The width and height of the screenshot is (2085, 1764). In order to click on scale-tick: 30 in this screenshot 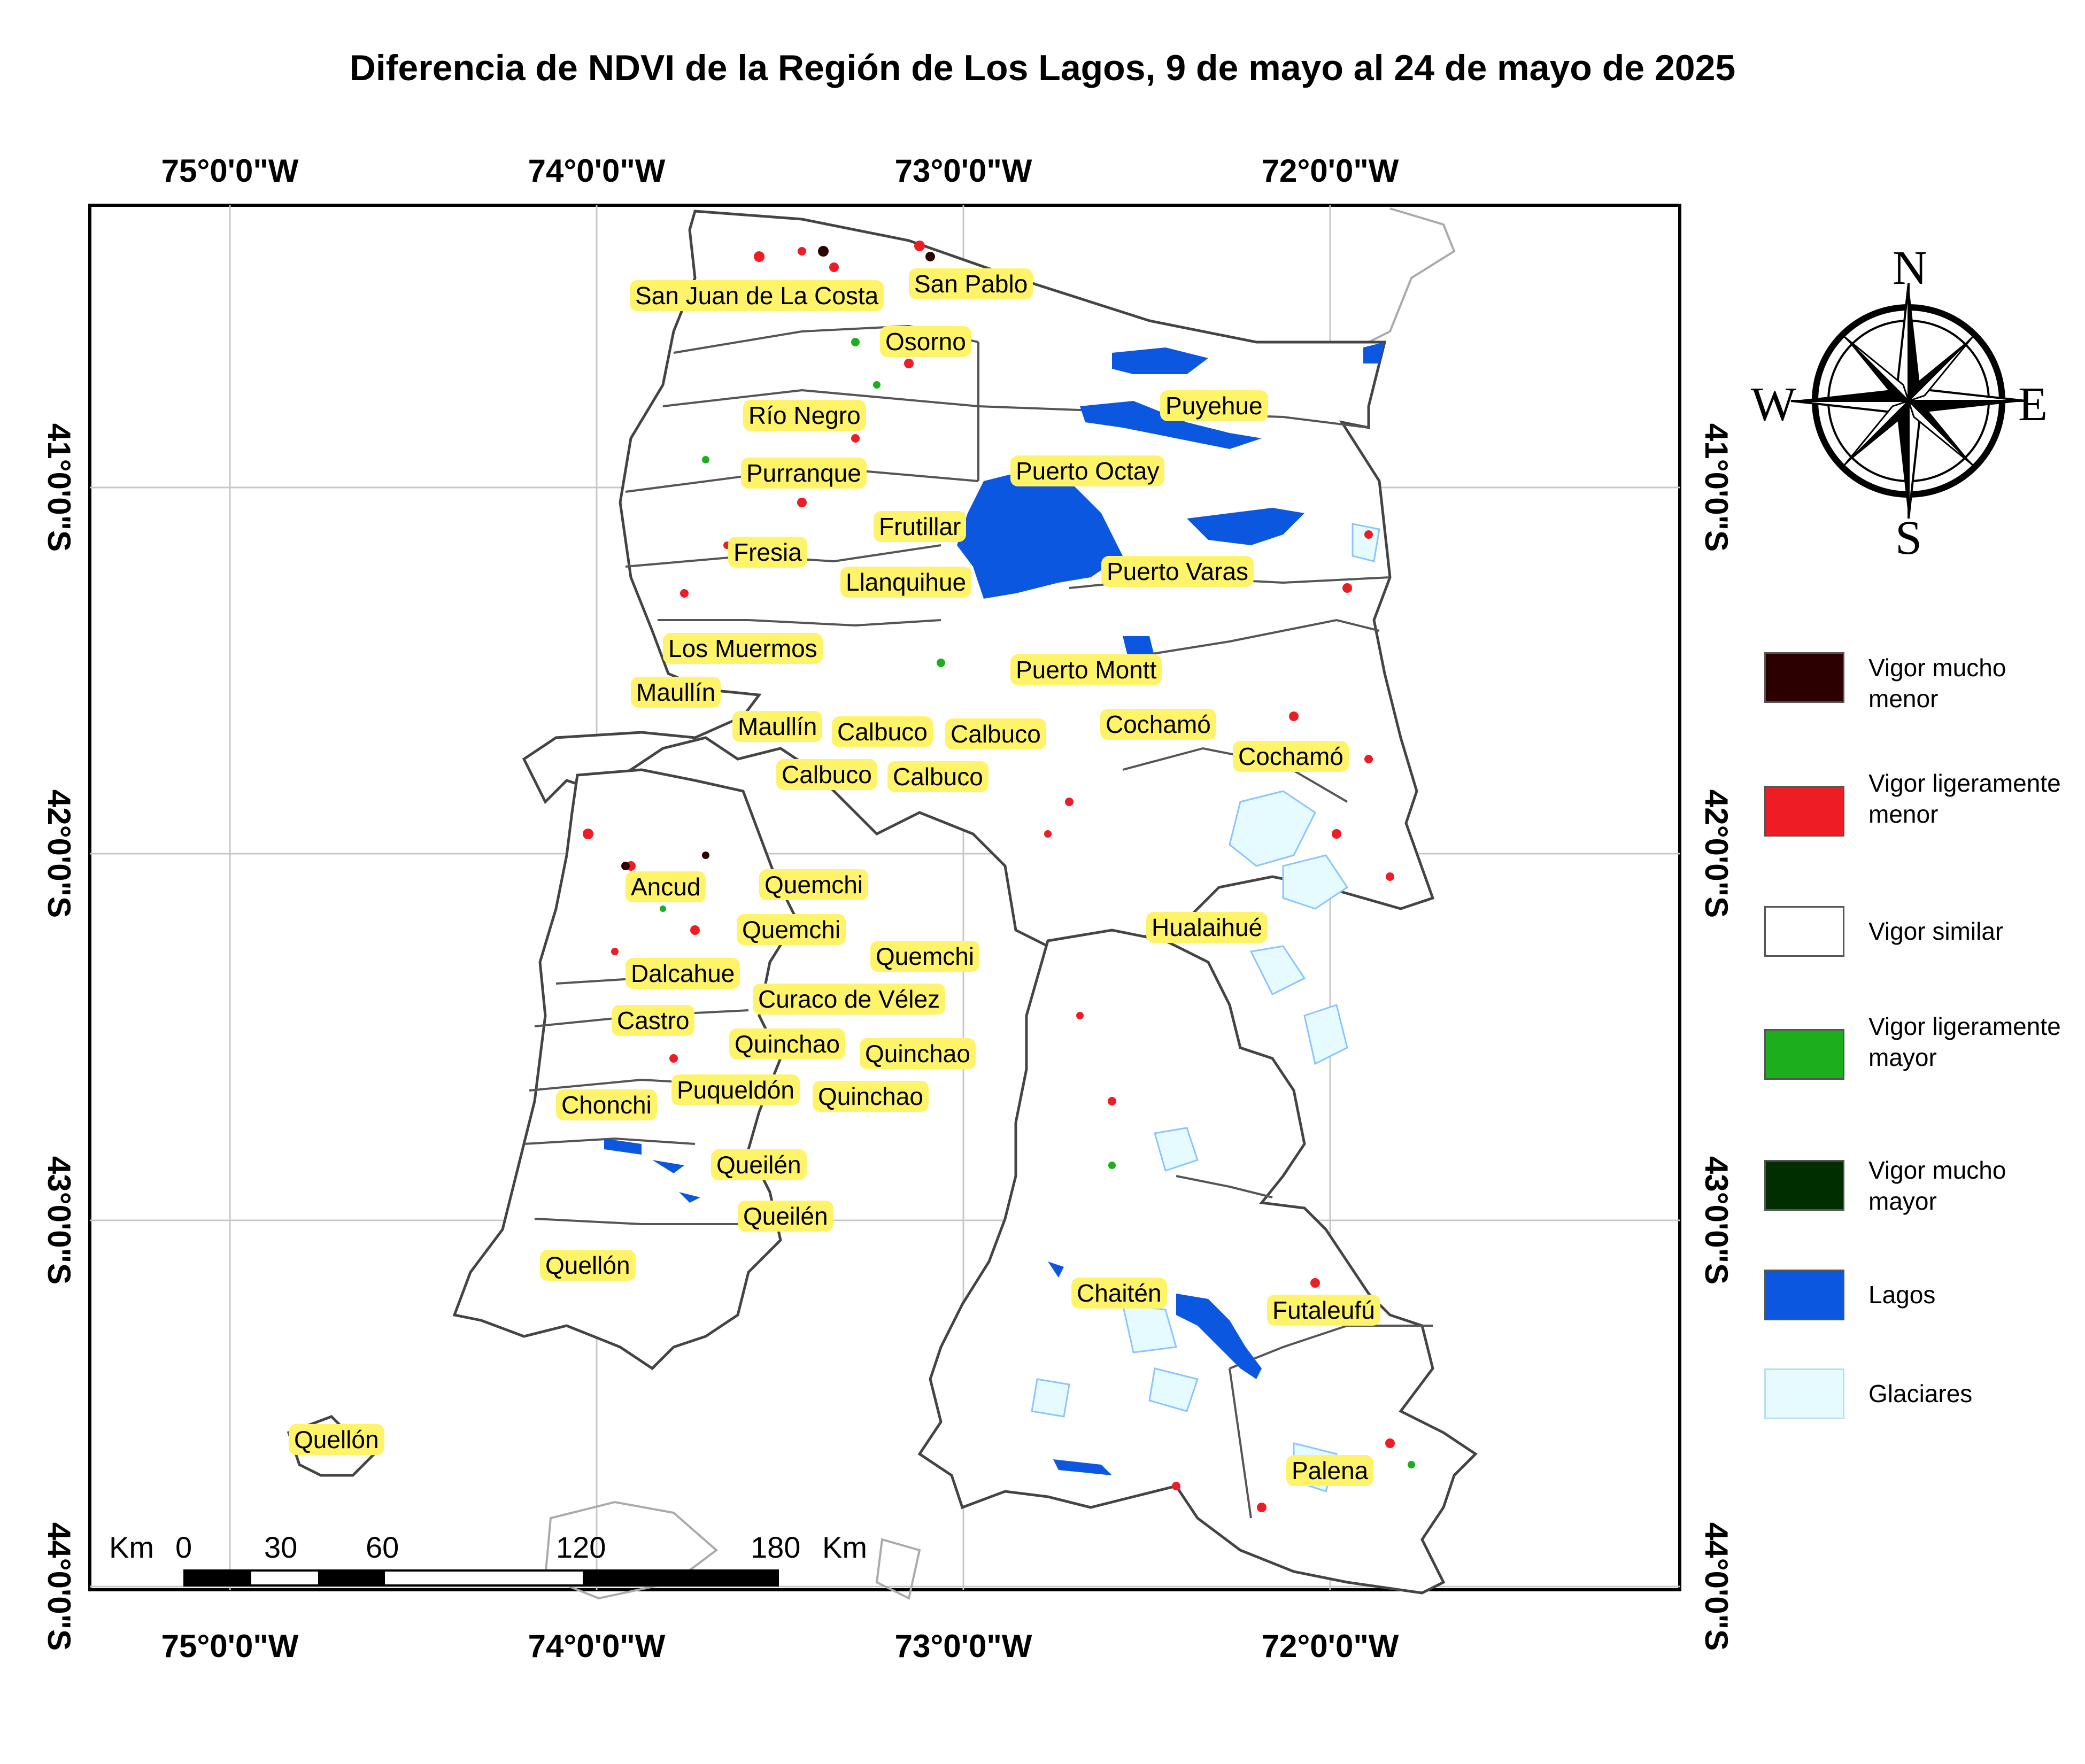, I will do `click(281, 1547)`.